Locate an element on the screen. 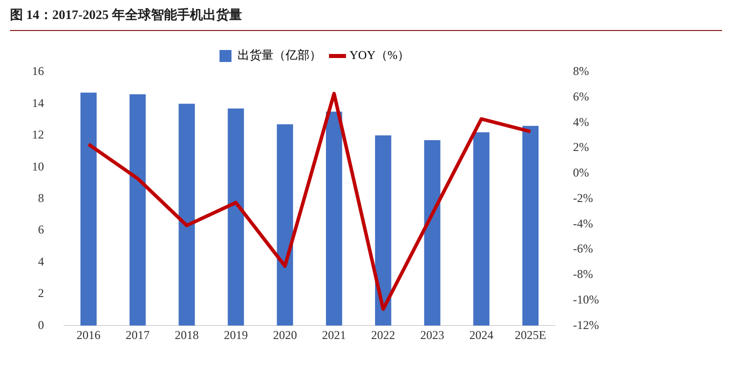 The height and width of the screenshot is (390, 729). y-tick-label: 4 is located at coordinates (41, 261).